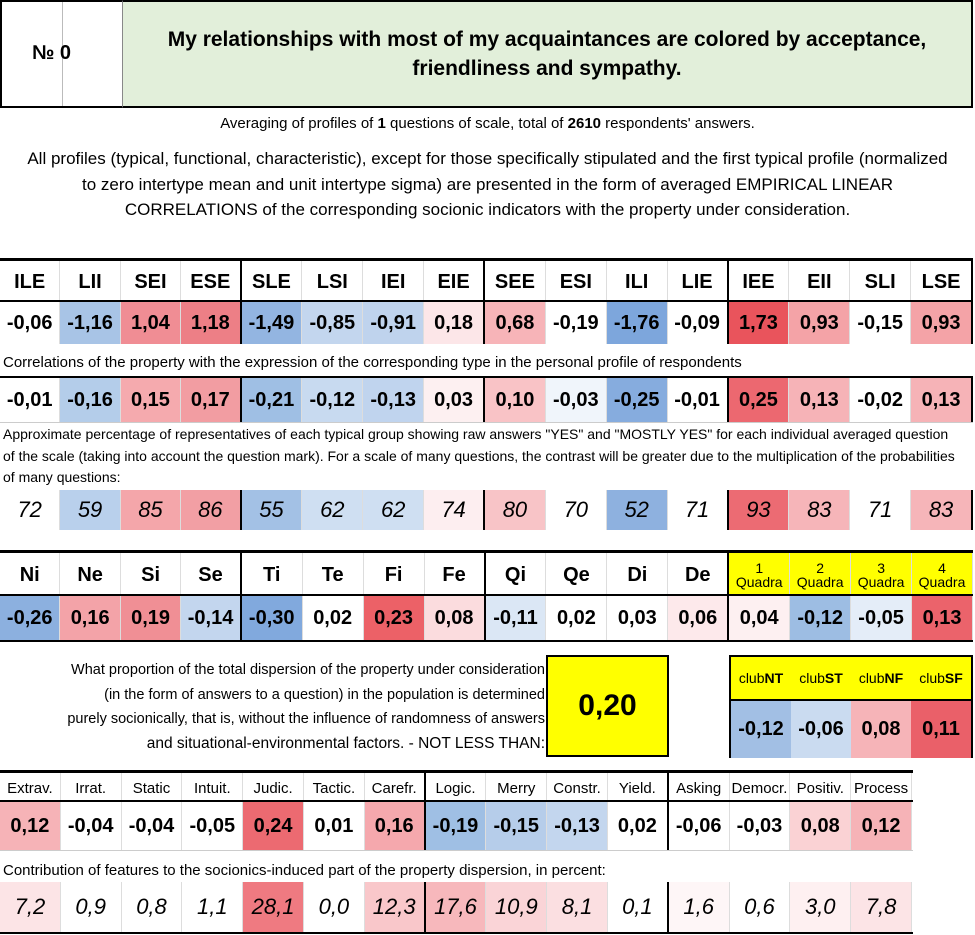  What do you see at coordinates (394, 400) in the screenshot?
I see `type-correlation-value: -0,13` at bounding box center [394, 400].